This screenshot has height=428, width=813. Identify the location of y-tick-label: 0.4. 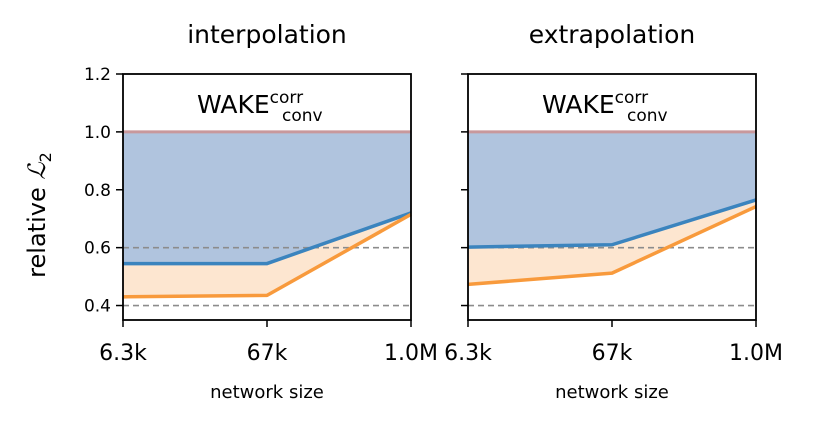
(97, 307).